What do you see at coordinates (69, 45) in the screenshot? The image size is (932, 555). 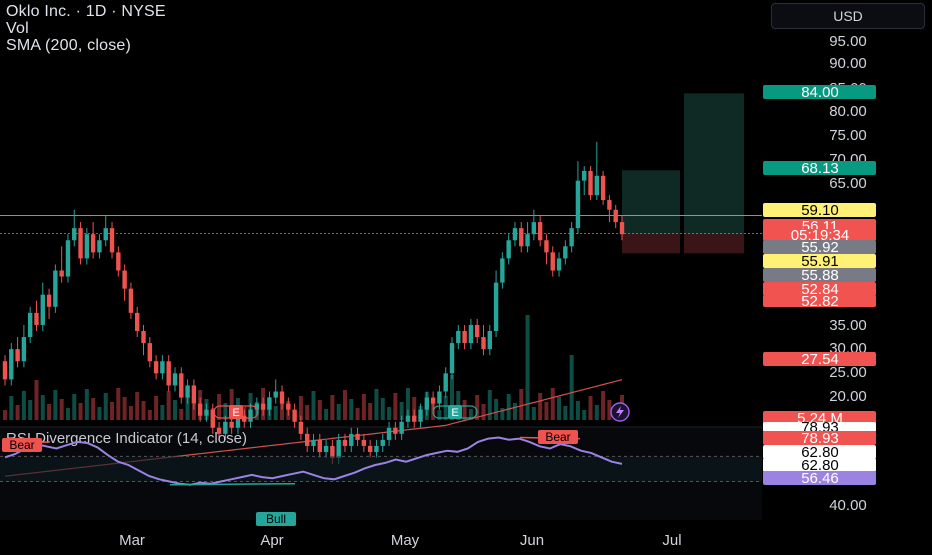 I see `sma-legend: SMA (200, close)` at bounding box center [69, 45].